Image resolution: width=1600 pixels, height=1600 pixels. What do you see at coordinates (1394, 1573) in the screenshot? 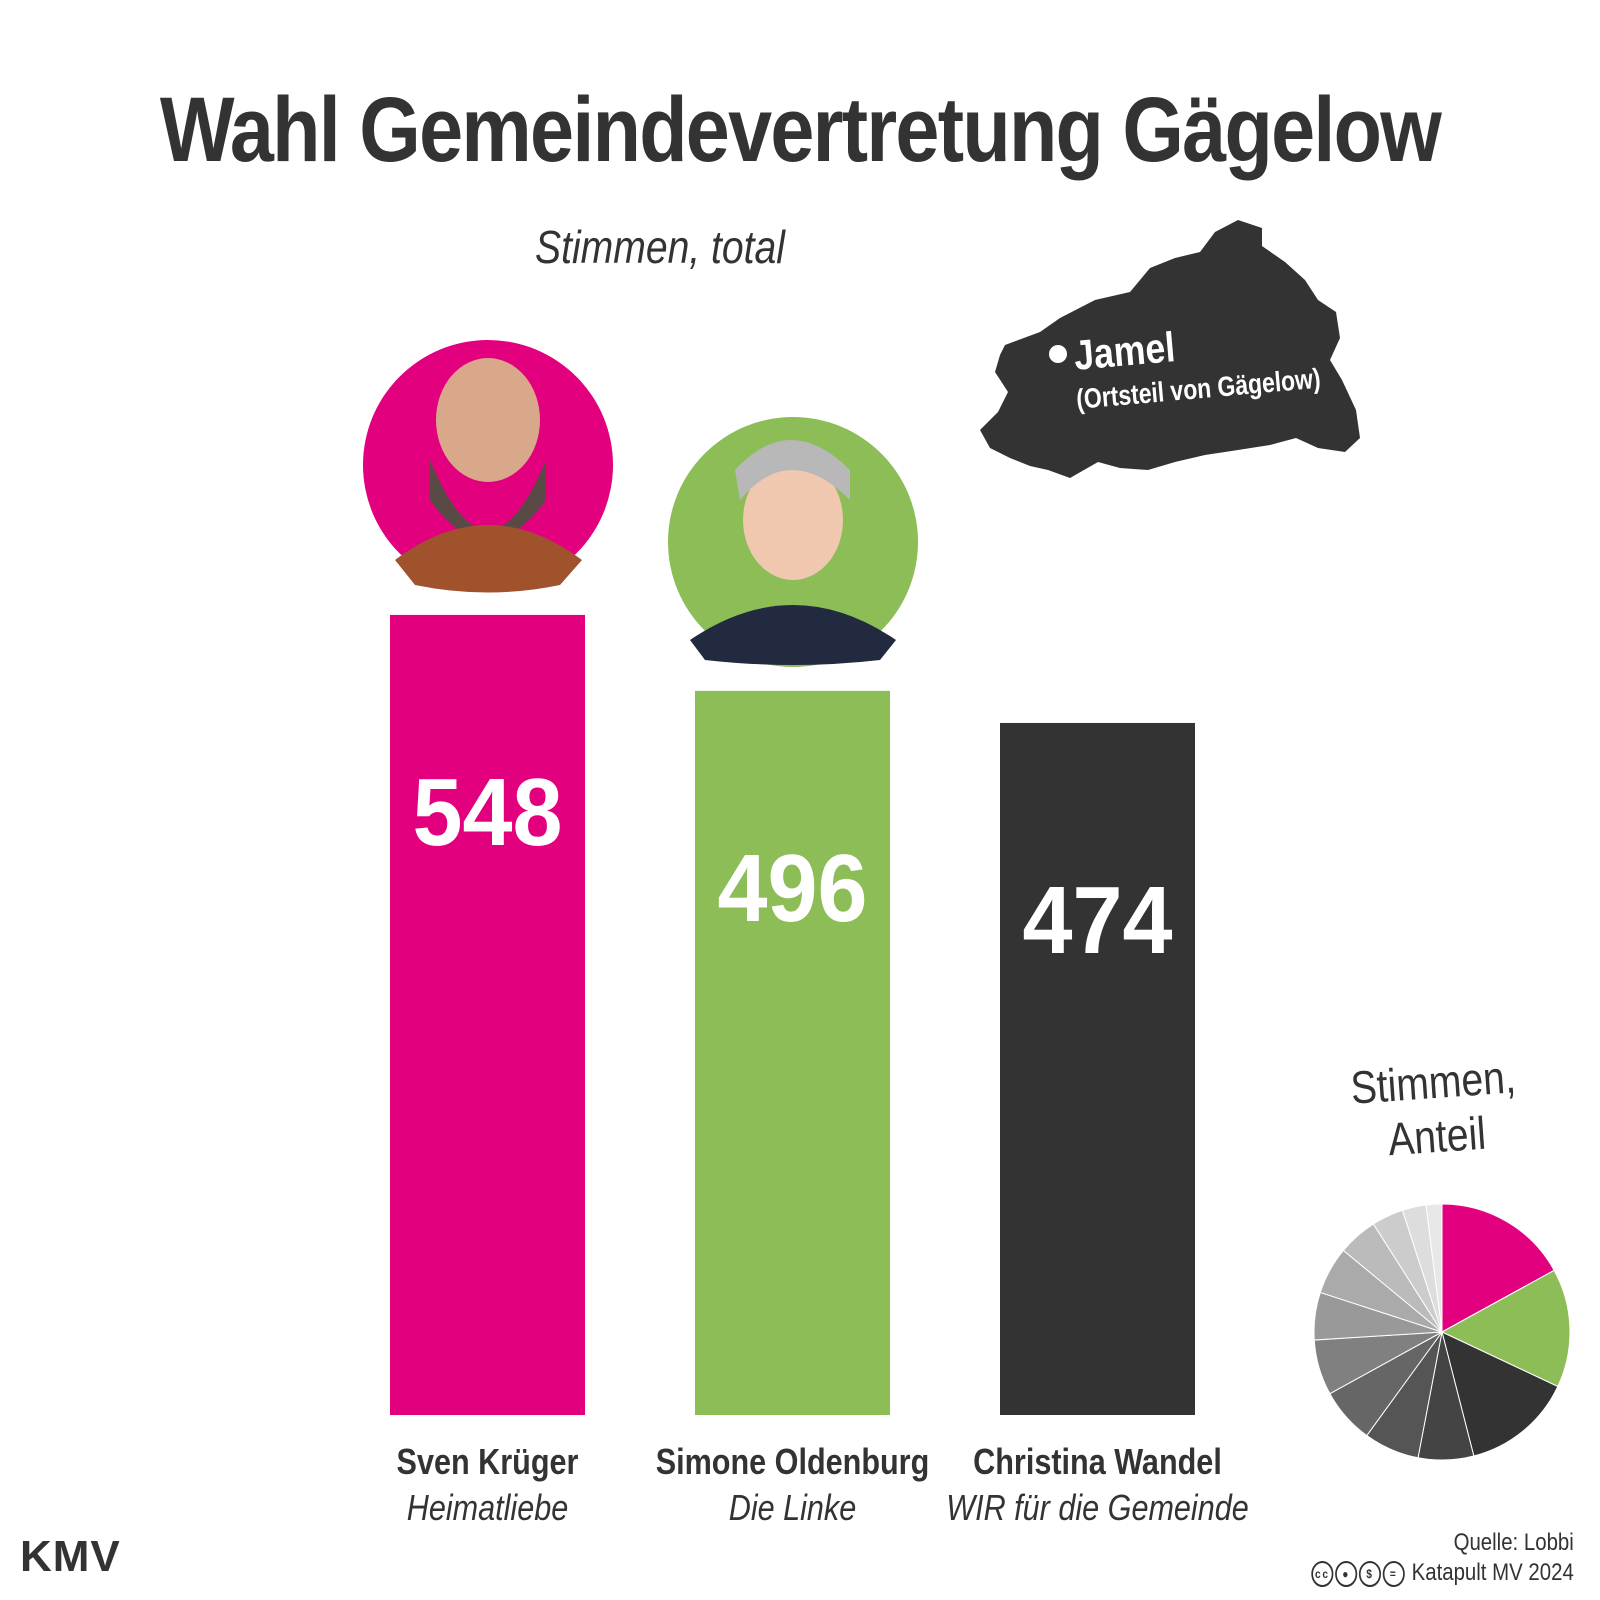
I see `nd-icon: =` at bounding box center [1394, 1573].